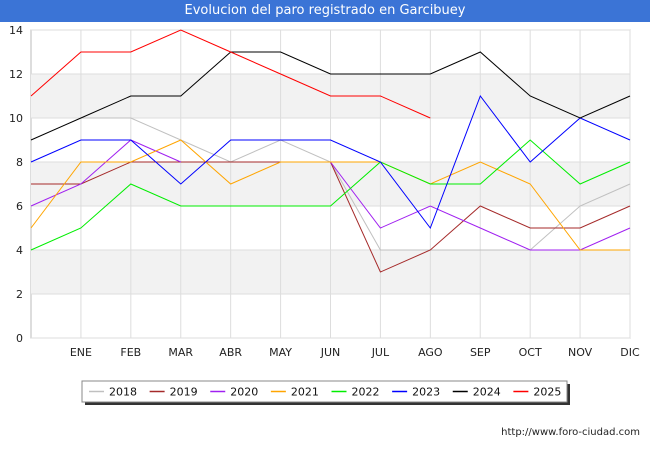 This screenshot has width=650, height=450. Describe the element at coordinates (324, 391) in the screenshot. I see `legend-box` at that location.